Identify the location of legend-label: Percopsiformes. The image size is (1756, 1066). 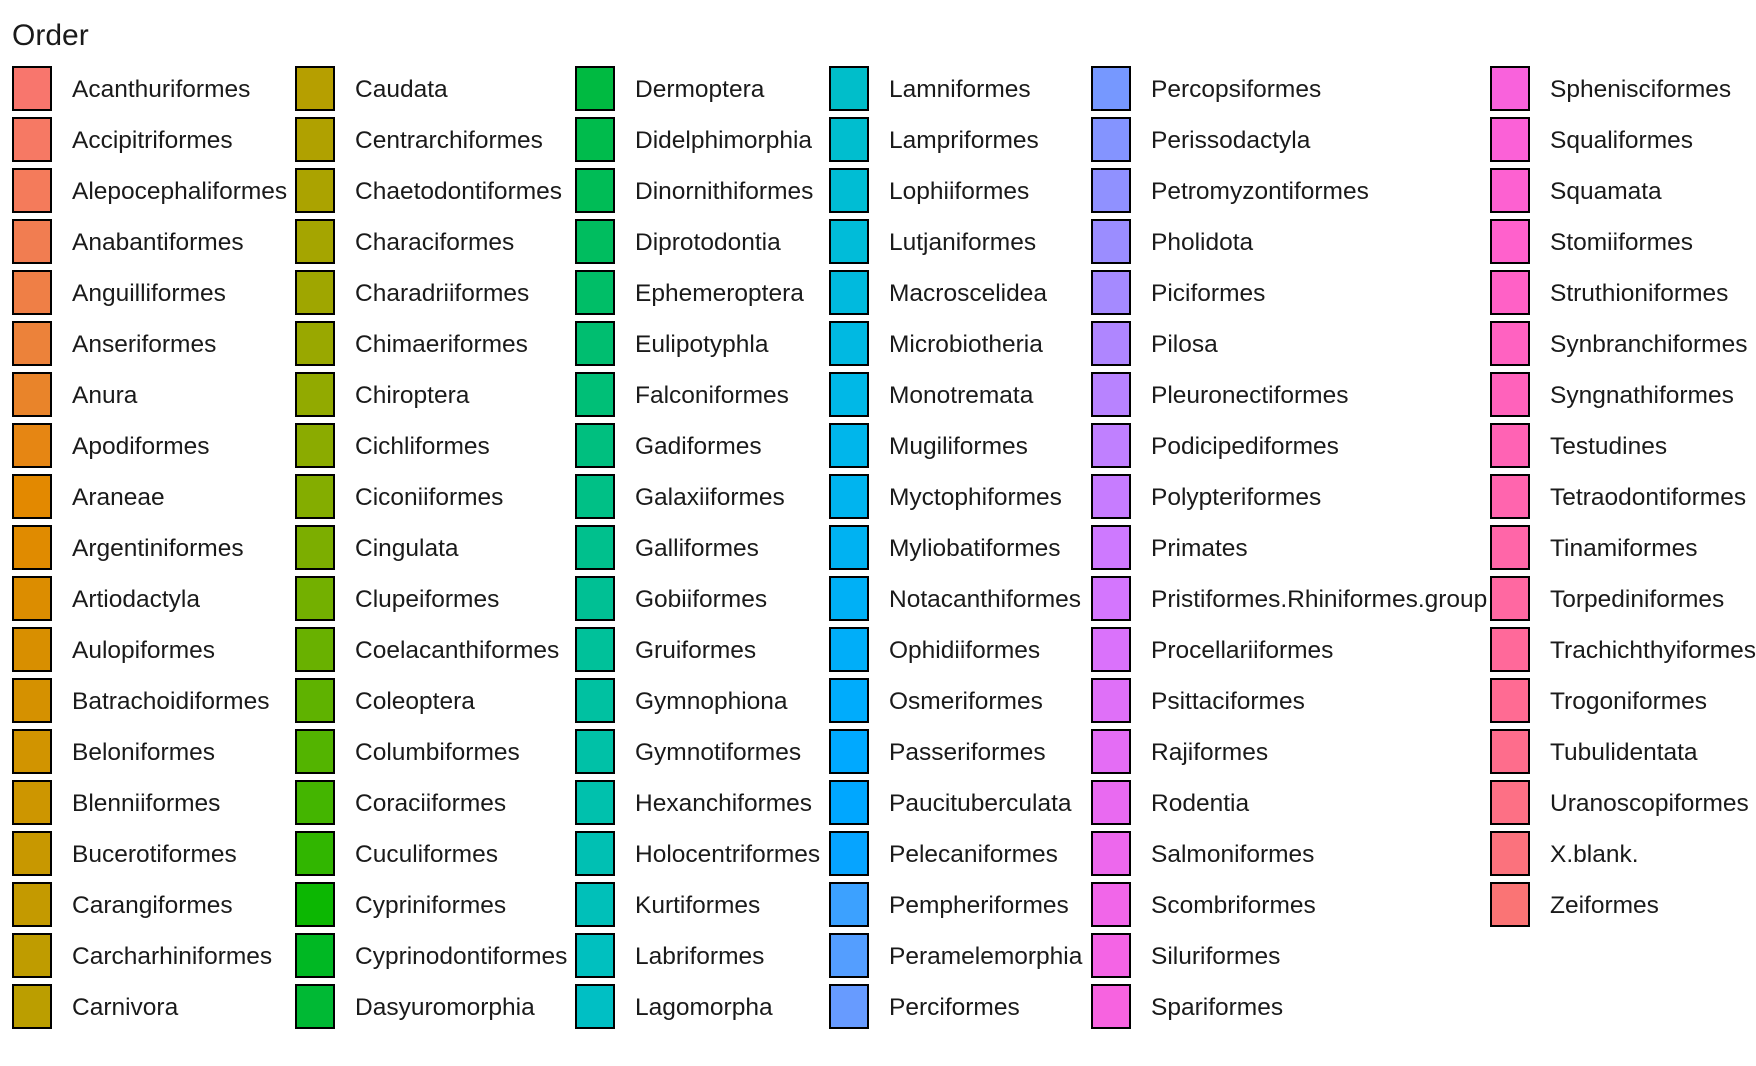
(1236, 89).